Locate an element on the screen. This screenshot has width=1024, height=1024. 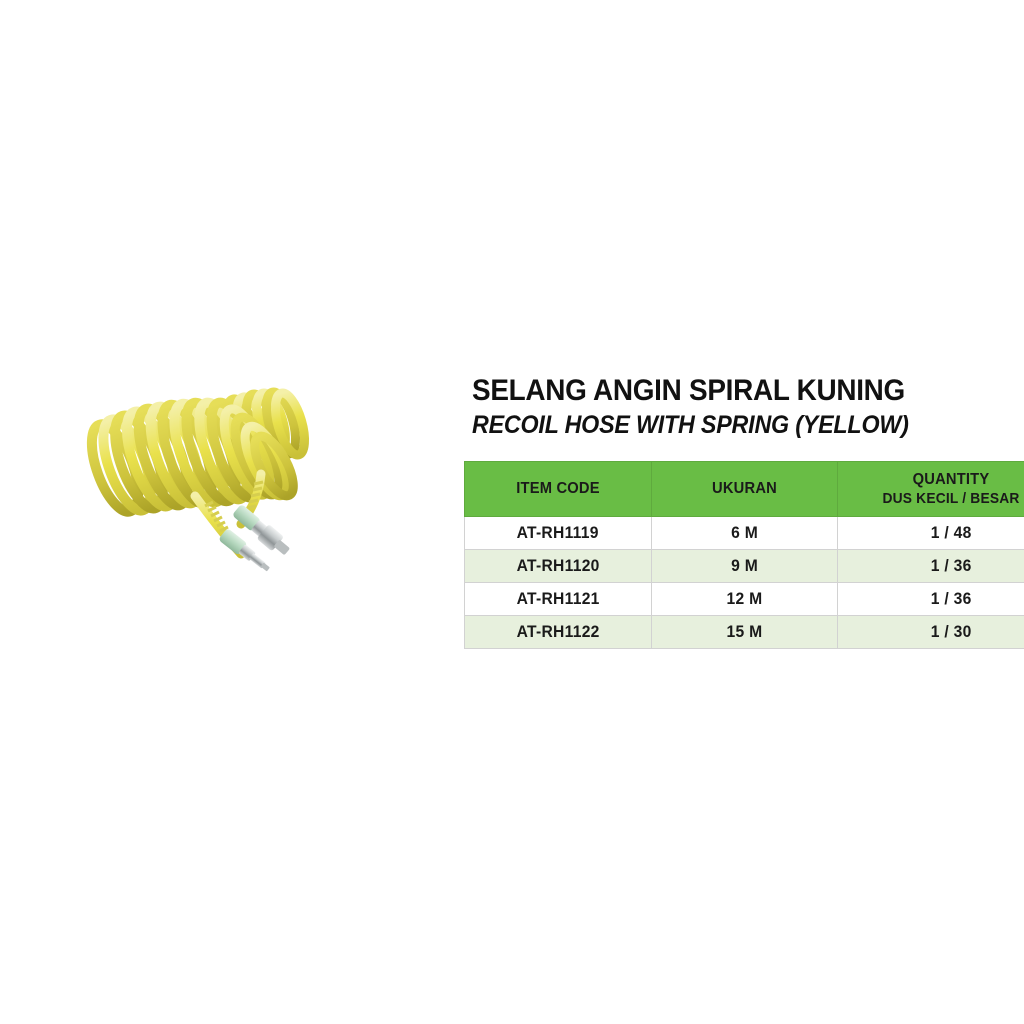
cell-item-code: AT-RH1122 is located at coordinates (558, 632).